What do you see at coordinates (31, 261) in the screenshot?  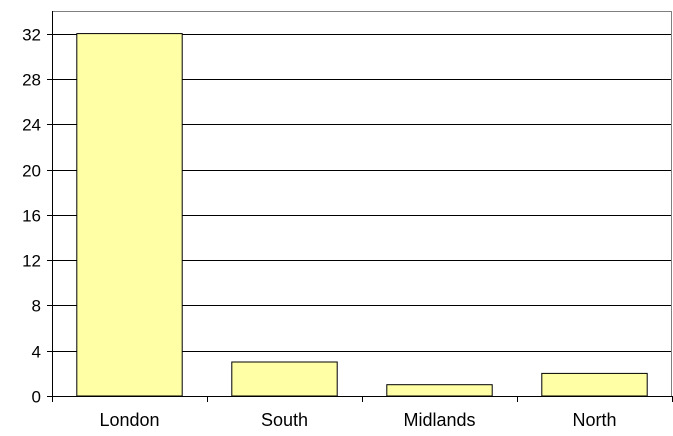 I see `y-tick-label: 12` at bounding box center [31, 261].